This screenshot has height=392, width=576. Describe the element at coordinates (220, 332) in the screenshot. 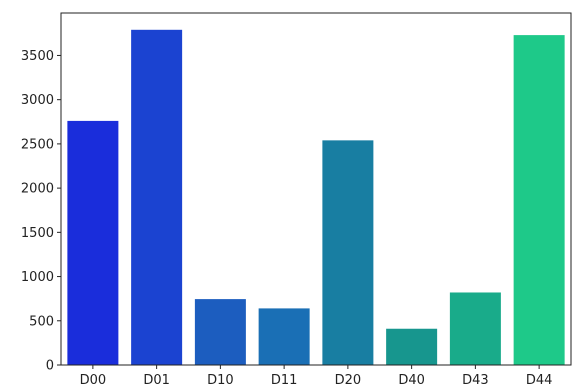

I see `bar-d10` at that location.